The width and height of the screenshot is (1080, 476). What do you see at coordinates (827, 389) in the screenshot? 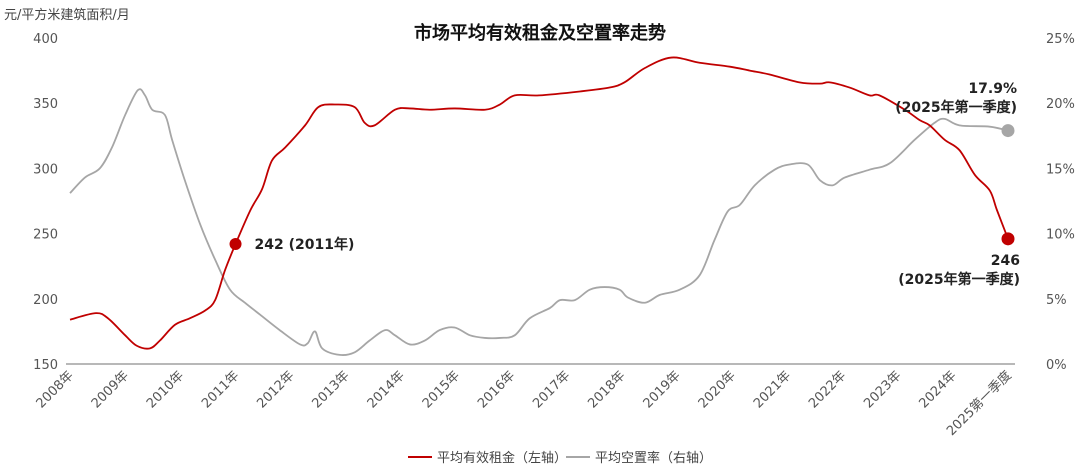
I see `x-tick-label: 2022年` at bounding box center [827, 389].